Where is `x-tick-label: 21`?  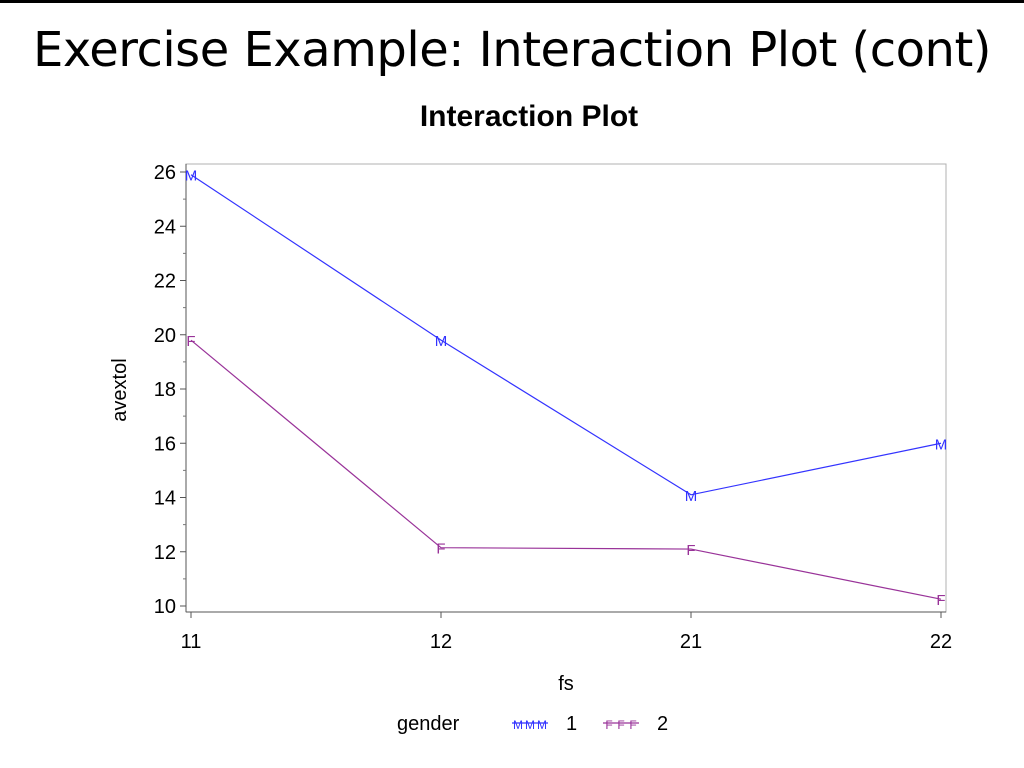 x-tick-label: 21 is located at coordinates (691, 642).